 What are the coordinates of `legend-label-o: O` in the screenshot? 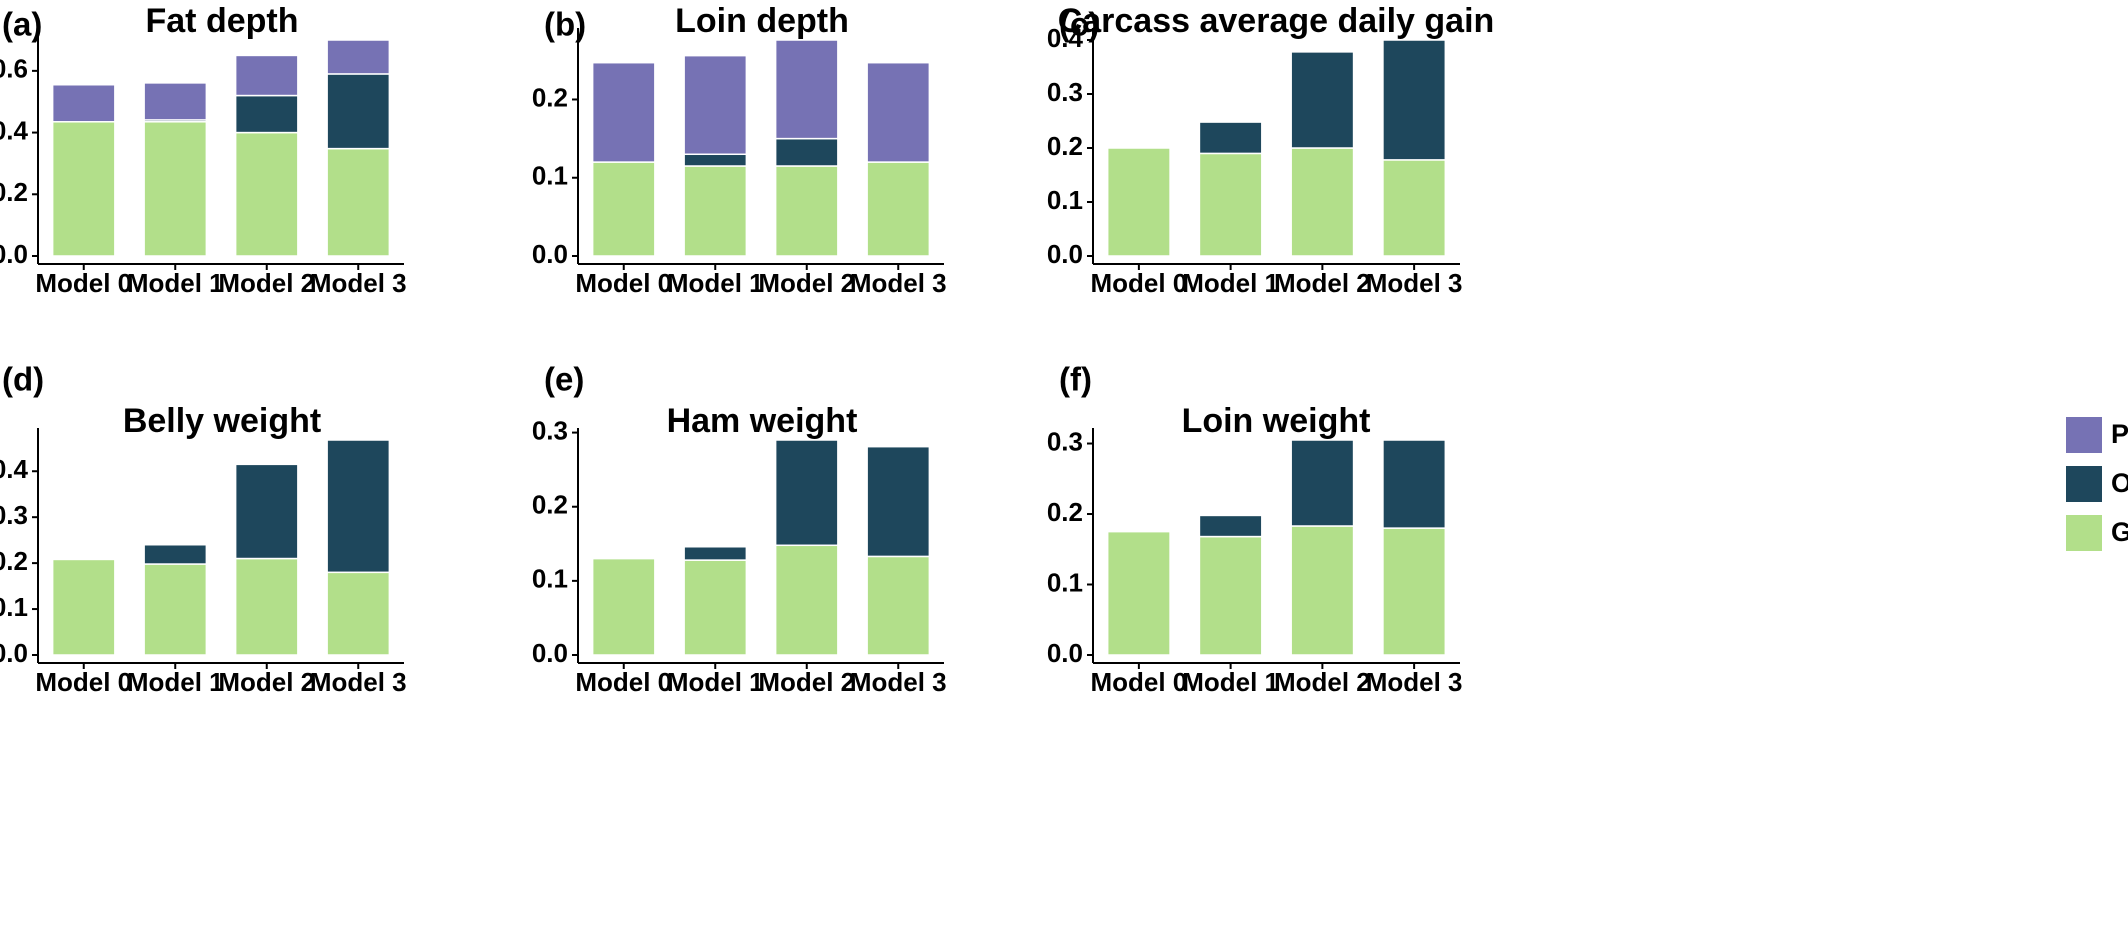 It's located at (2119, 483).